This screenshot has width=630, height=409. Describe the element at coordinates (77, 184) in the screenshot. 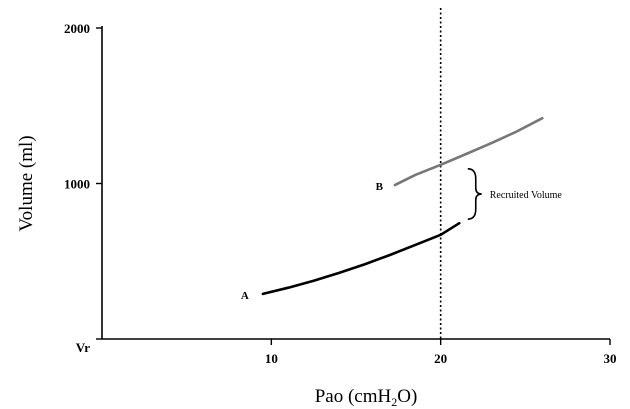

I see `y-tick-label-1000: 1000` at that location.